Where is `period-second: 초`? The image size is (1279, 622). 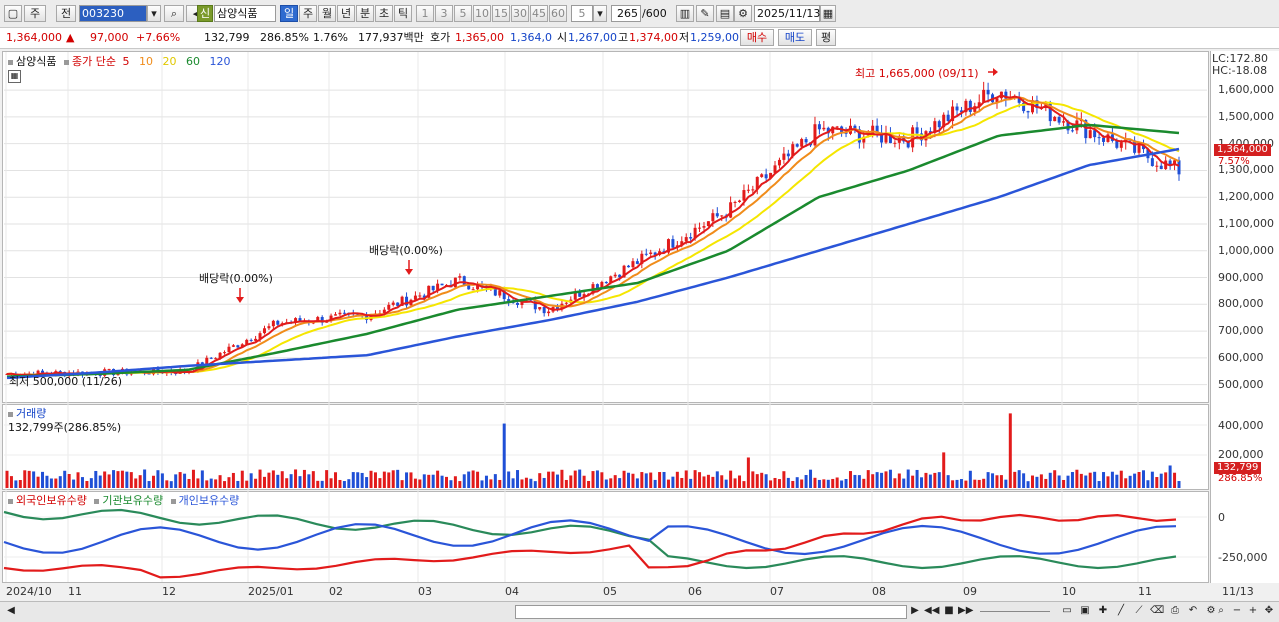 period-second: 초 is located at coordinates (384, 13).